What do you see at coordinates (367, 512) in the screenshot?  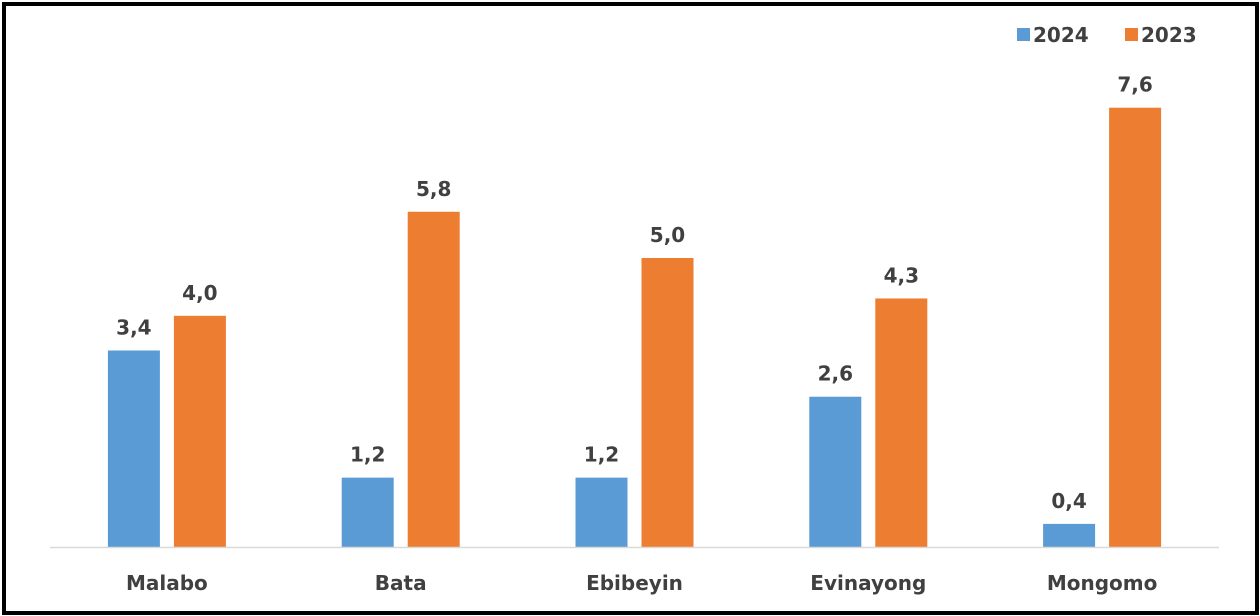 I see `bar-2024-bata` at bounding box center [367, 512].